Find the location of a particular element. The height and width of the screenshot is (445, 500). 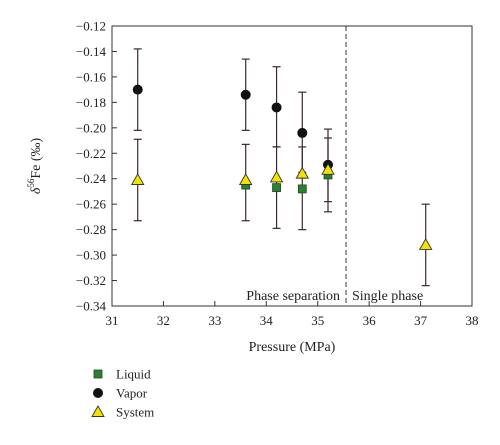

y-tick-label: −0.12 is located at coordinates (91, 26).